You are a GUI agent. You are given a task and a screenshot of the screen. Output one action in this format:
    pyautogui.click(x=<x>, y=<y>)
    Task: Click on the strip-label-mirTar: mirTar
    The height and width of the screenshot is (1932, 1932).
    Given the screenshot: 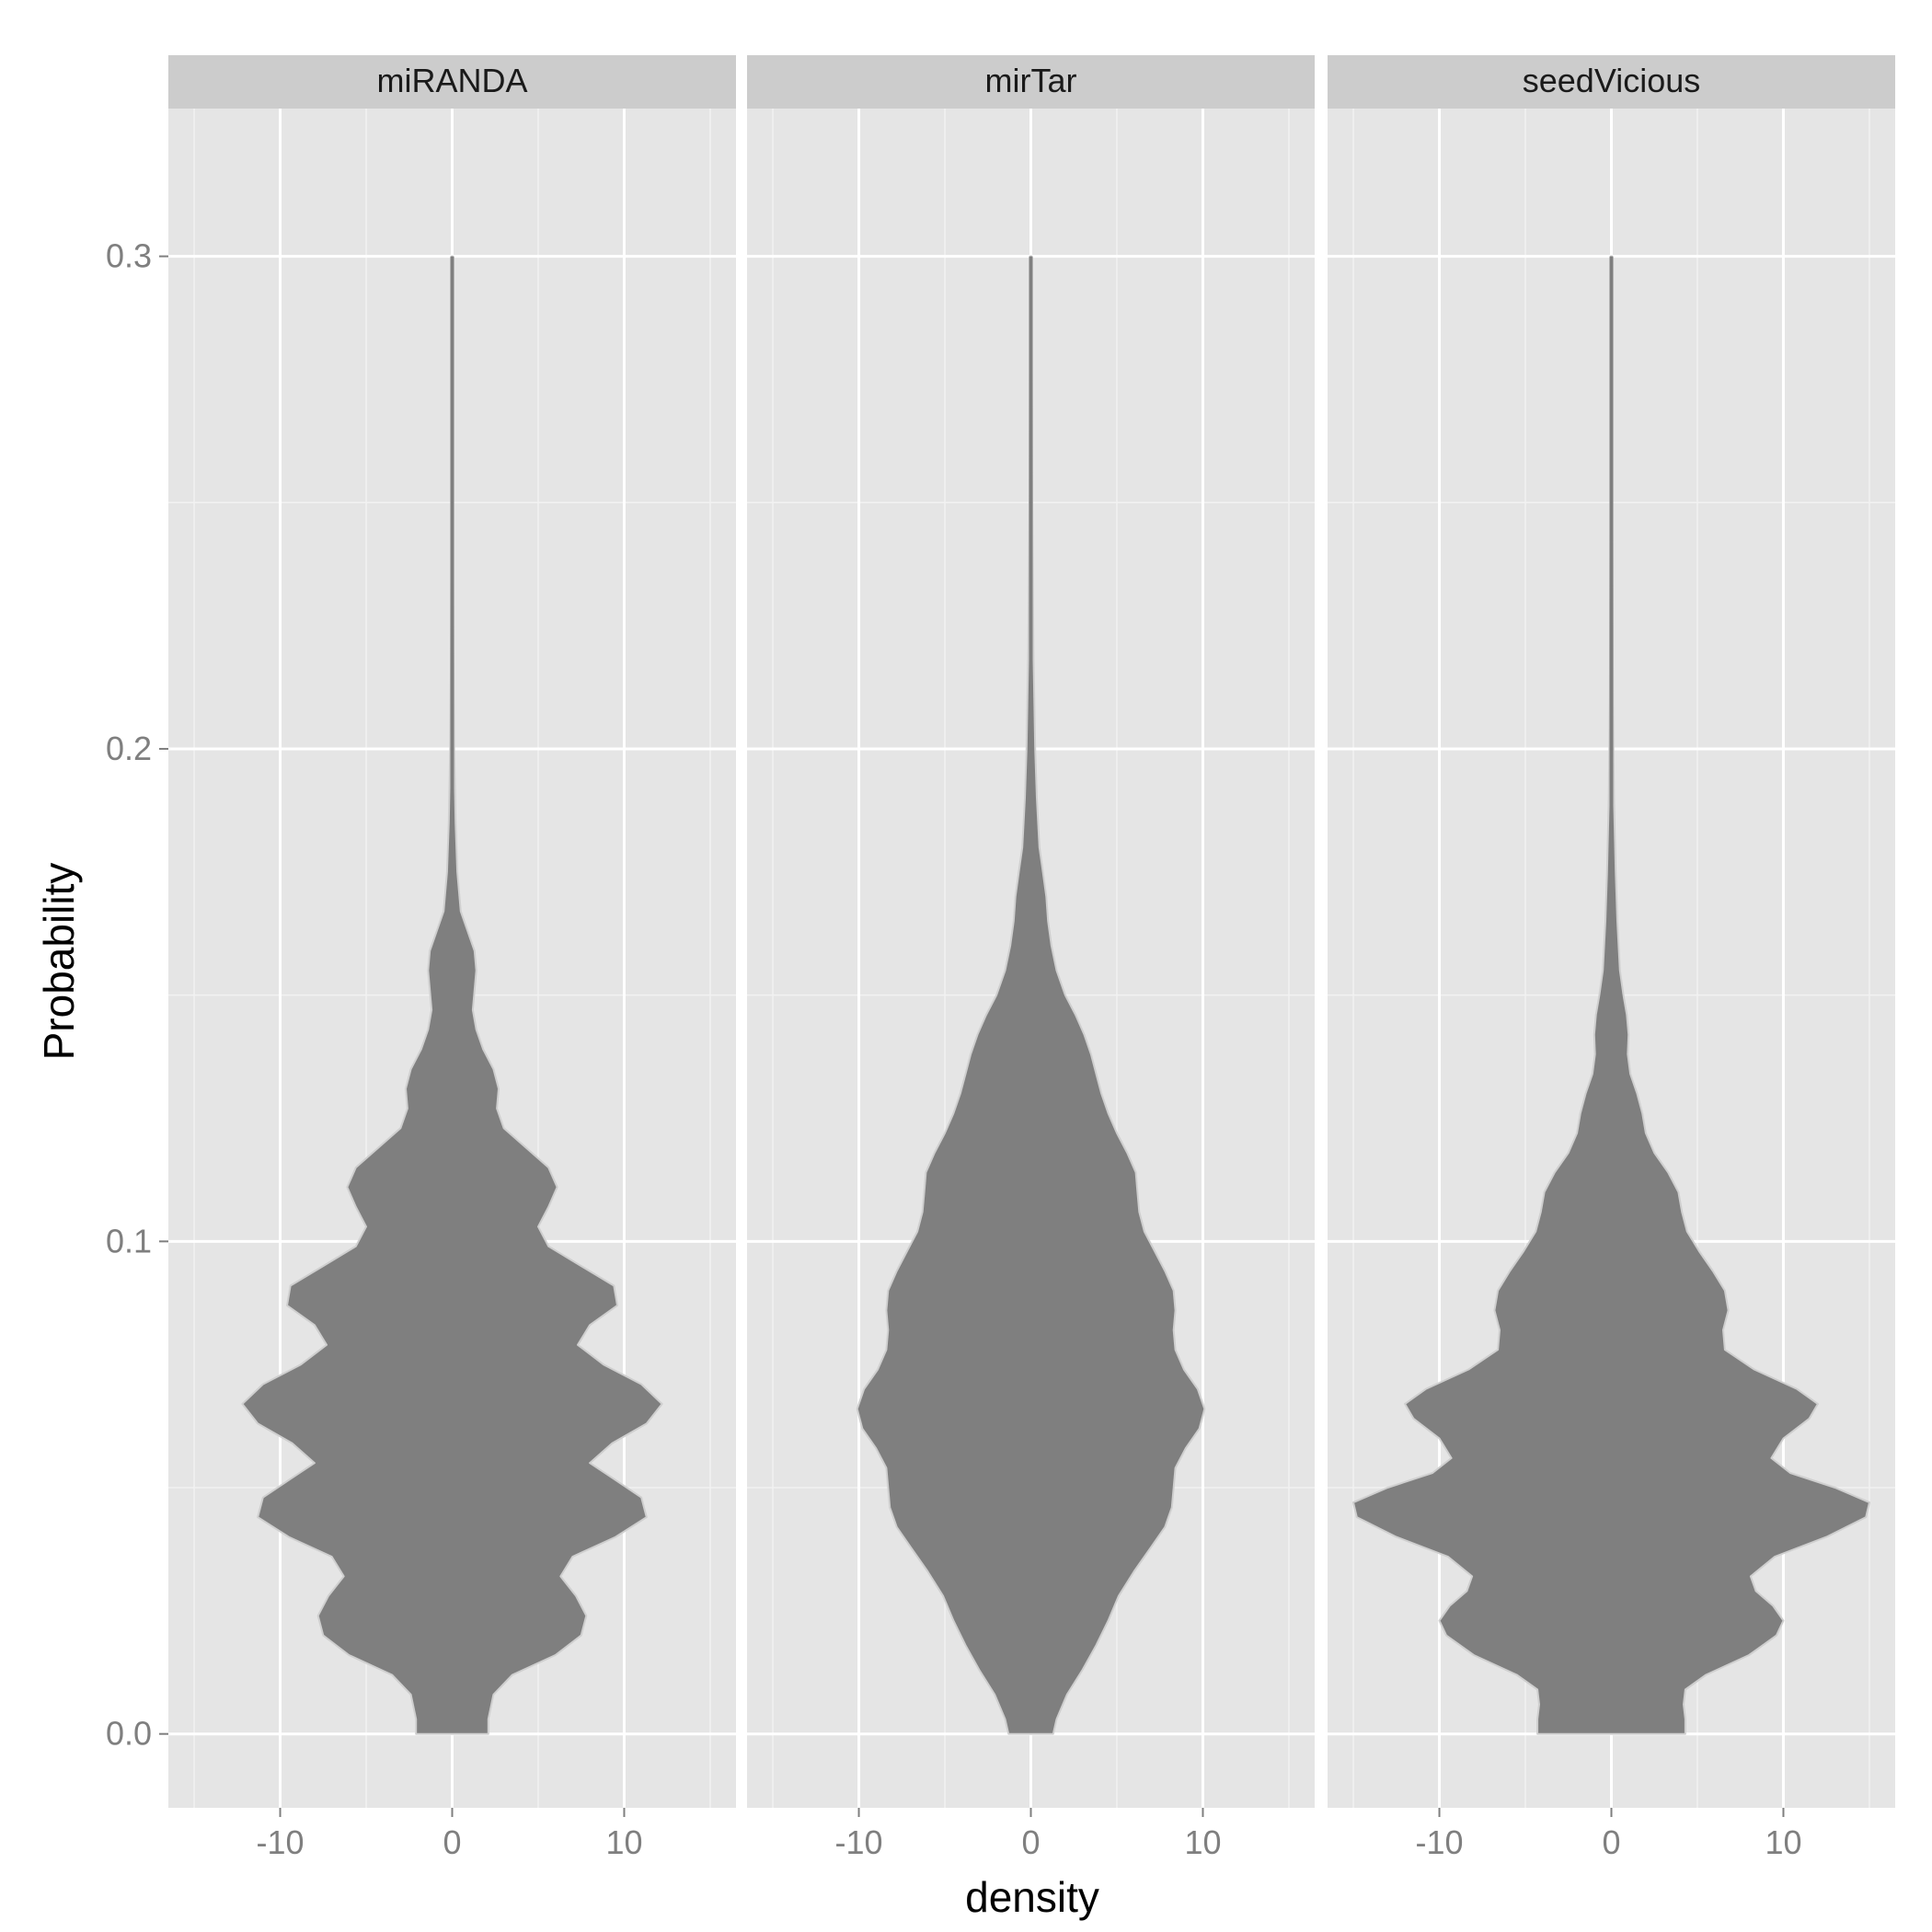 What is the action you would take?
    pyautogui.click(x=1031, y=80)
    